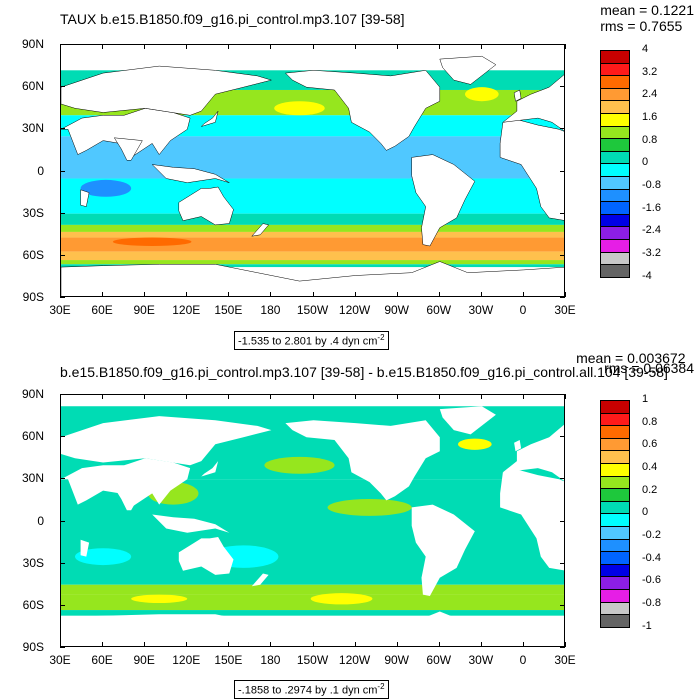  What do you see at coordinates (650, 421) in the screenshot?
I see `color-level-label: 0.8` at bounding box center [650, 421].